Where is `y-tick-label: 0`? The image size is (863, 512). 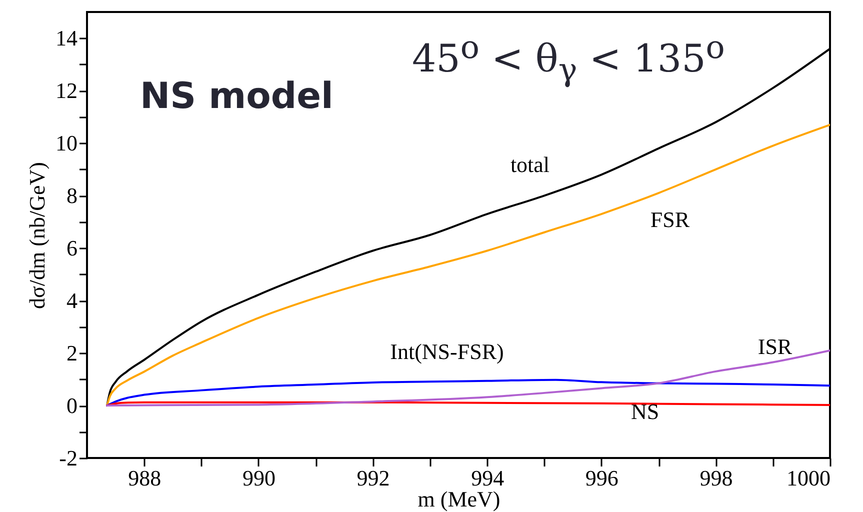
y-tick-label: 0 is located at coordinates (72, 405).